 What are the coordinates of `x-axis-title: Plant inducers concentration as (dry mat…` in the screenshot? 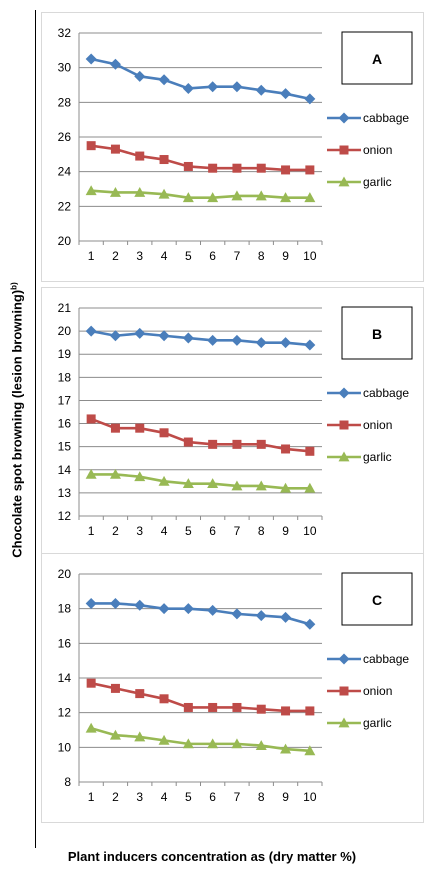 It's located at (212, 856).